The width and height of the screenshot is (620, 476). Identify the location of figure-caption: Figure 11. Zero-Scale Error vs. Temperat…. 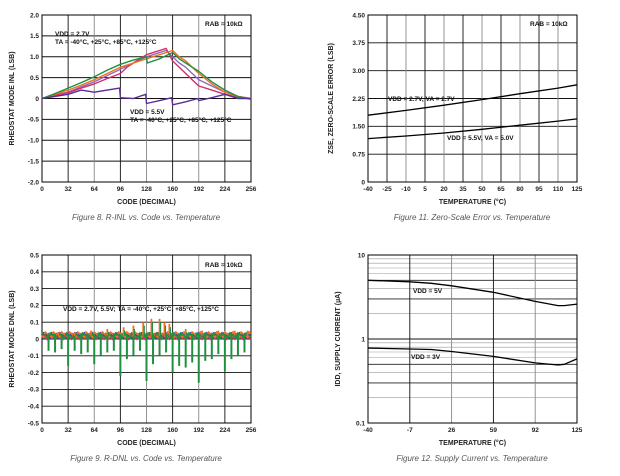
(472, 217).